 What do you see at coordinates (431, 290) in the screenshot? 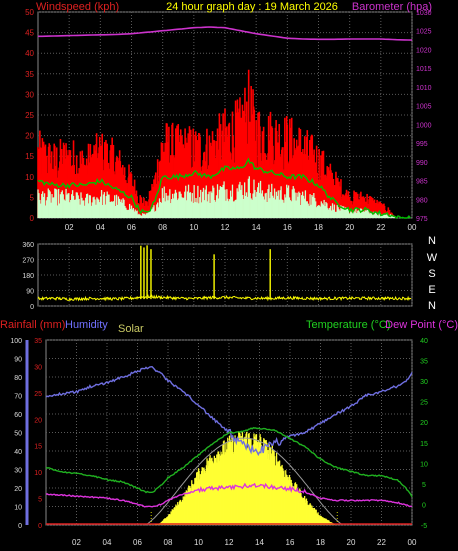
I see `compass-label: E` at bounding box center [431, 290].